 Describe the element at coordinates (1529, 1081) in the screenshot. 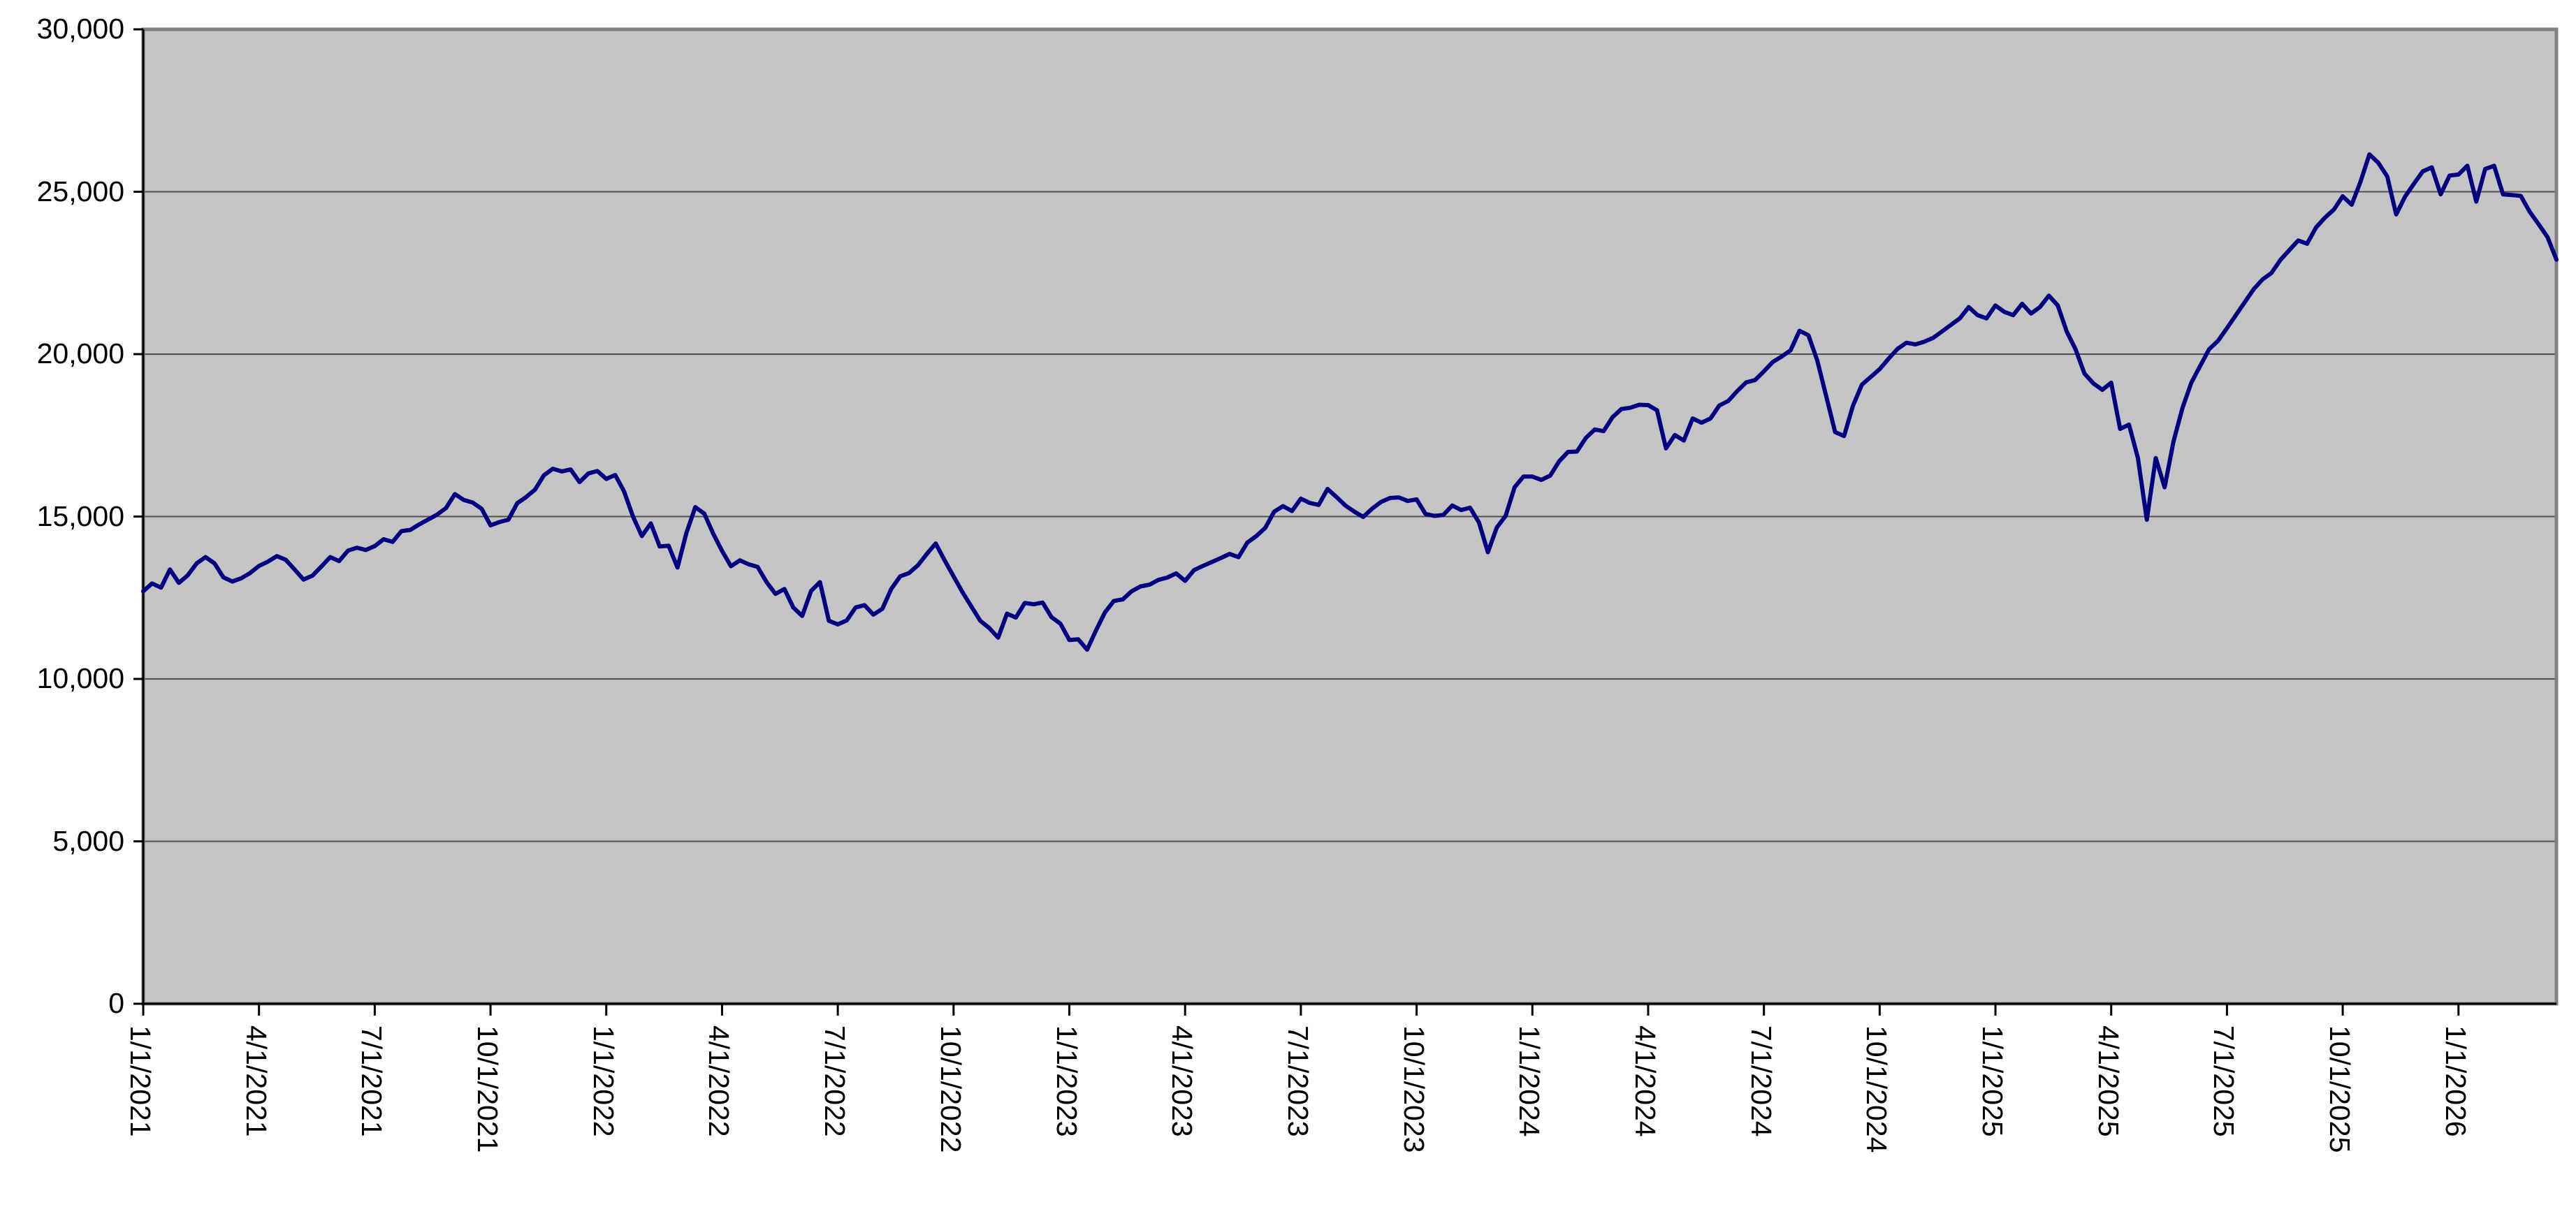

I see `x-tick-label: 1/1/2024` at that location.